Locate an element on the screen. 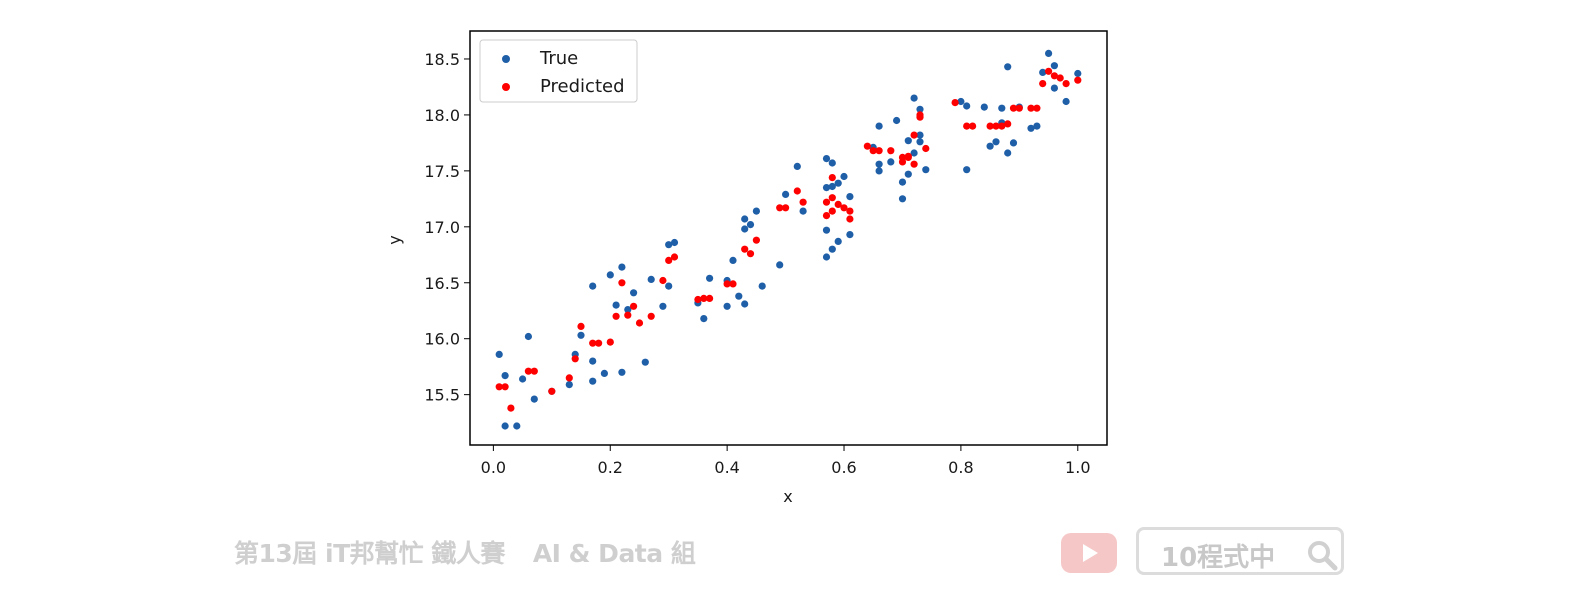 The image size is (1578, 608). x-tick-label-3: 0.6 is located at coordinates (843, 467).